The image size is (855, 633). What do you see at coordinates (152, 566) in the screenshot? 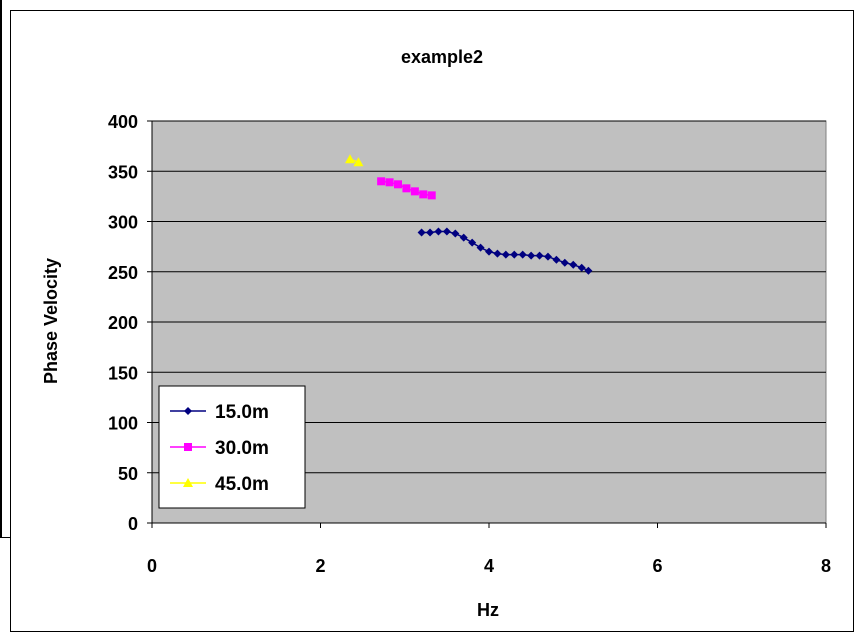
I see `x-tick-label-0: 0` at bounding box center [152, 566].